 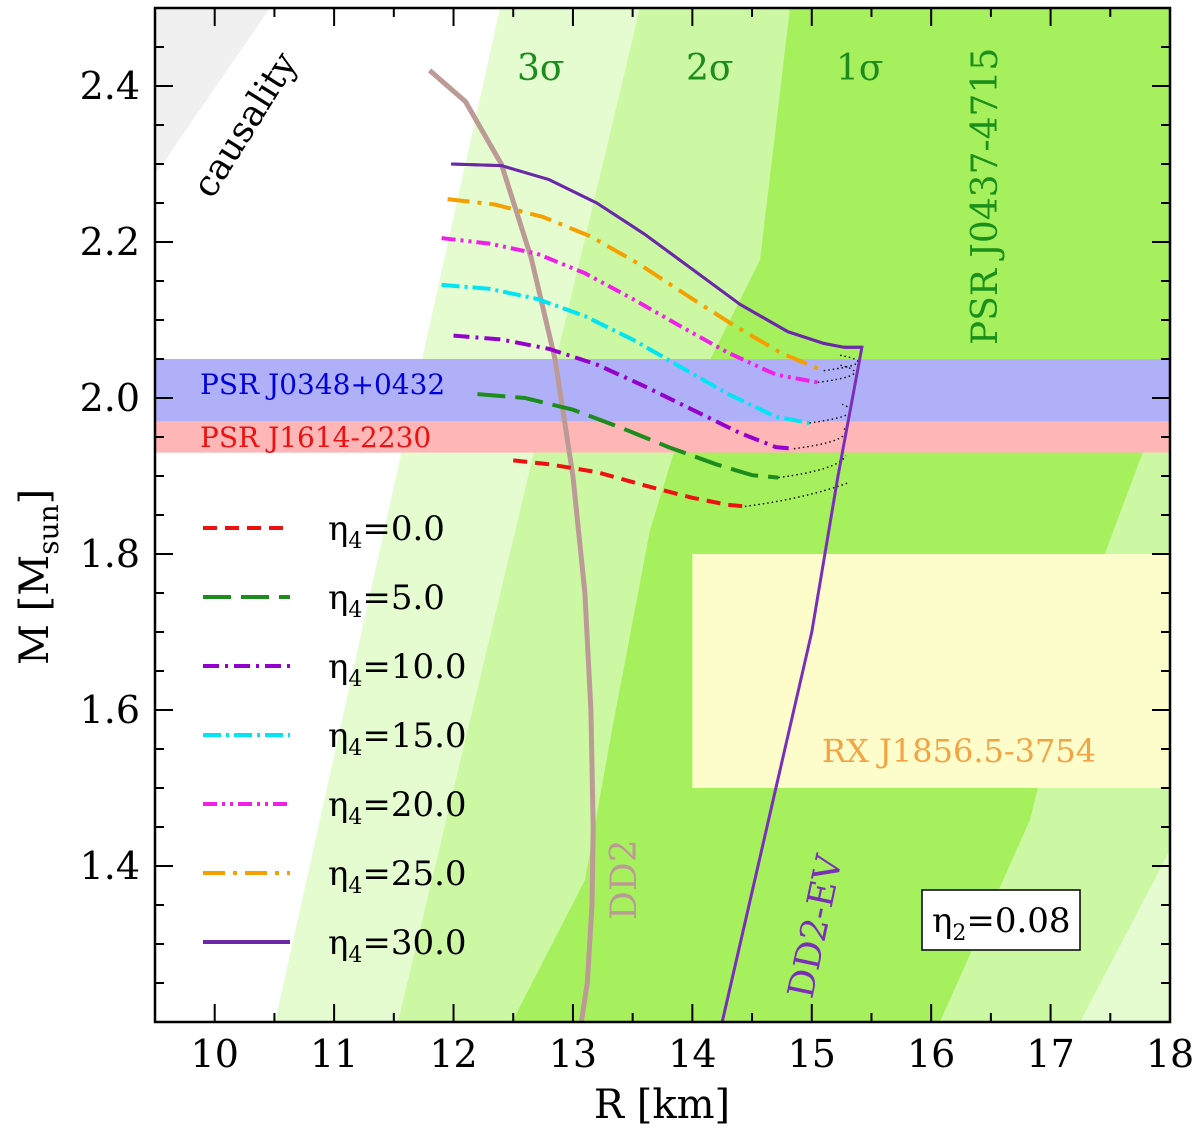 What do you see at coordinates (511, 545) in the screenshot?
I see `dd2-curve` at bounding box center [511, 545].